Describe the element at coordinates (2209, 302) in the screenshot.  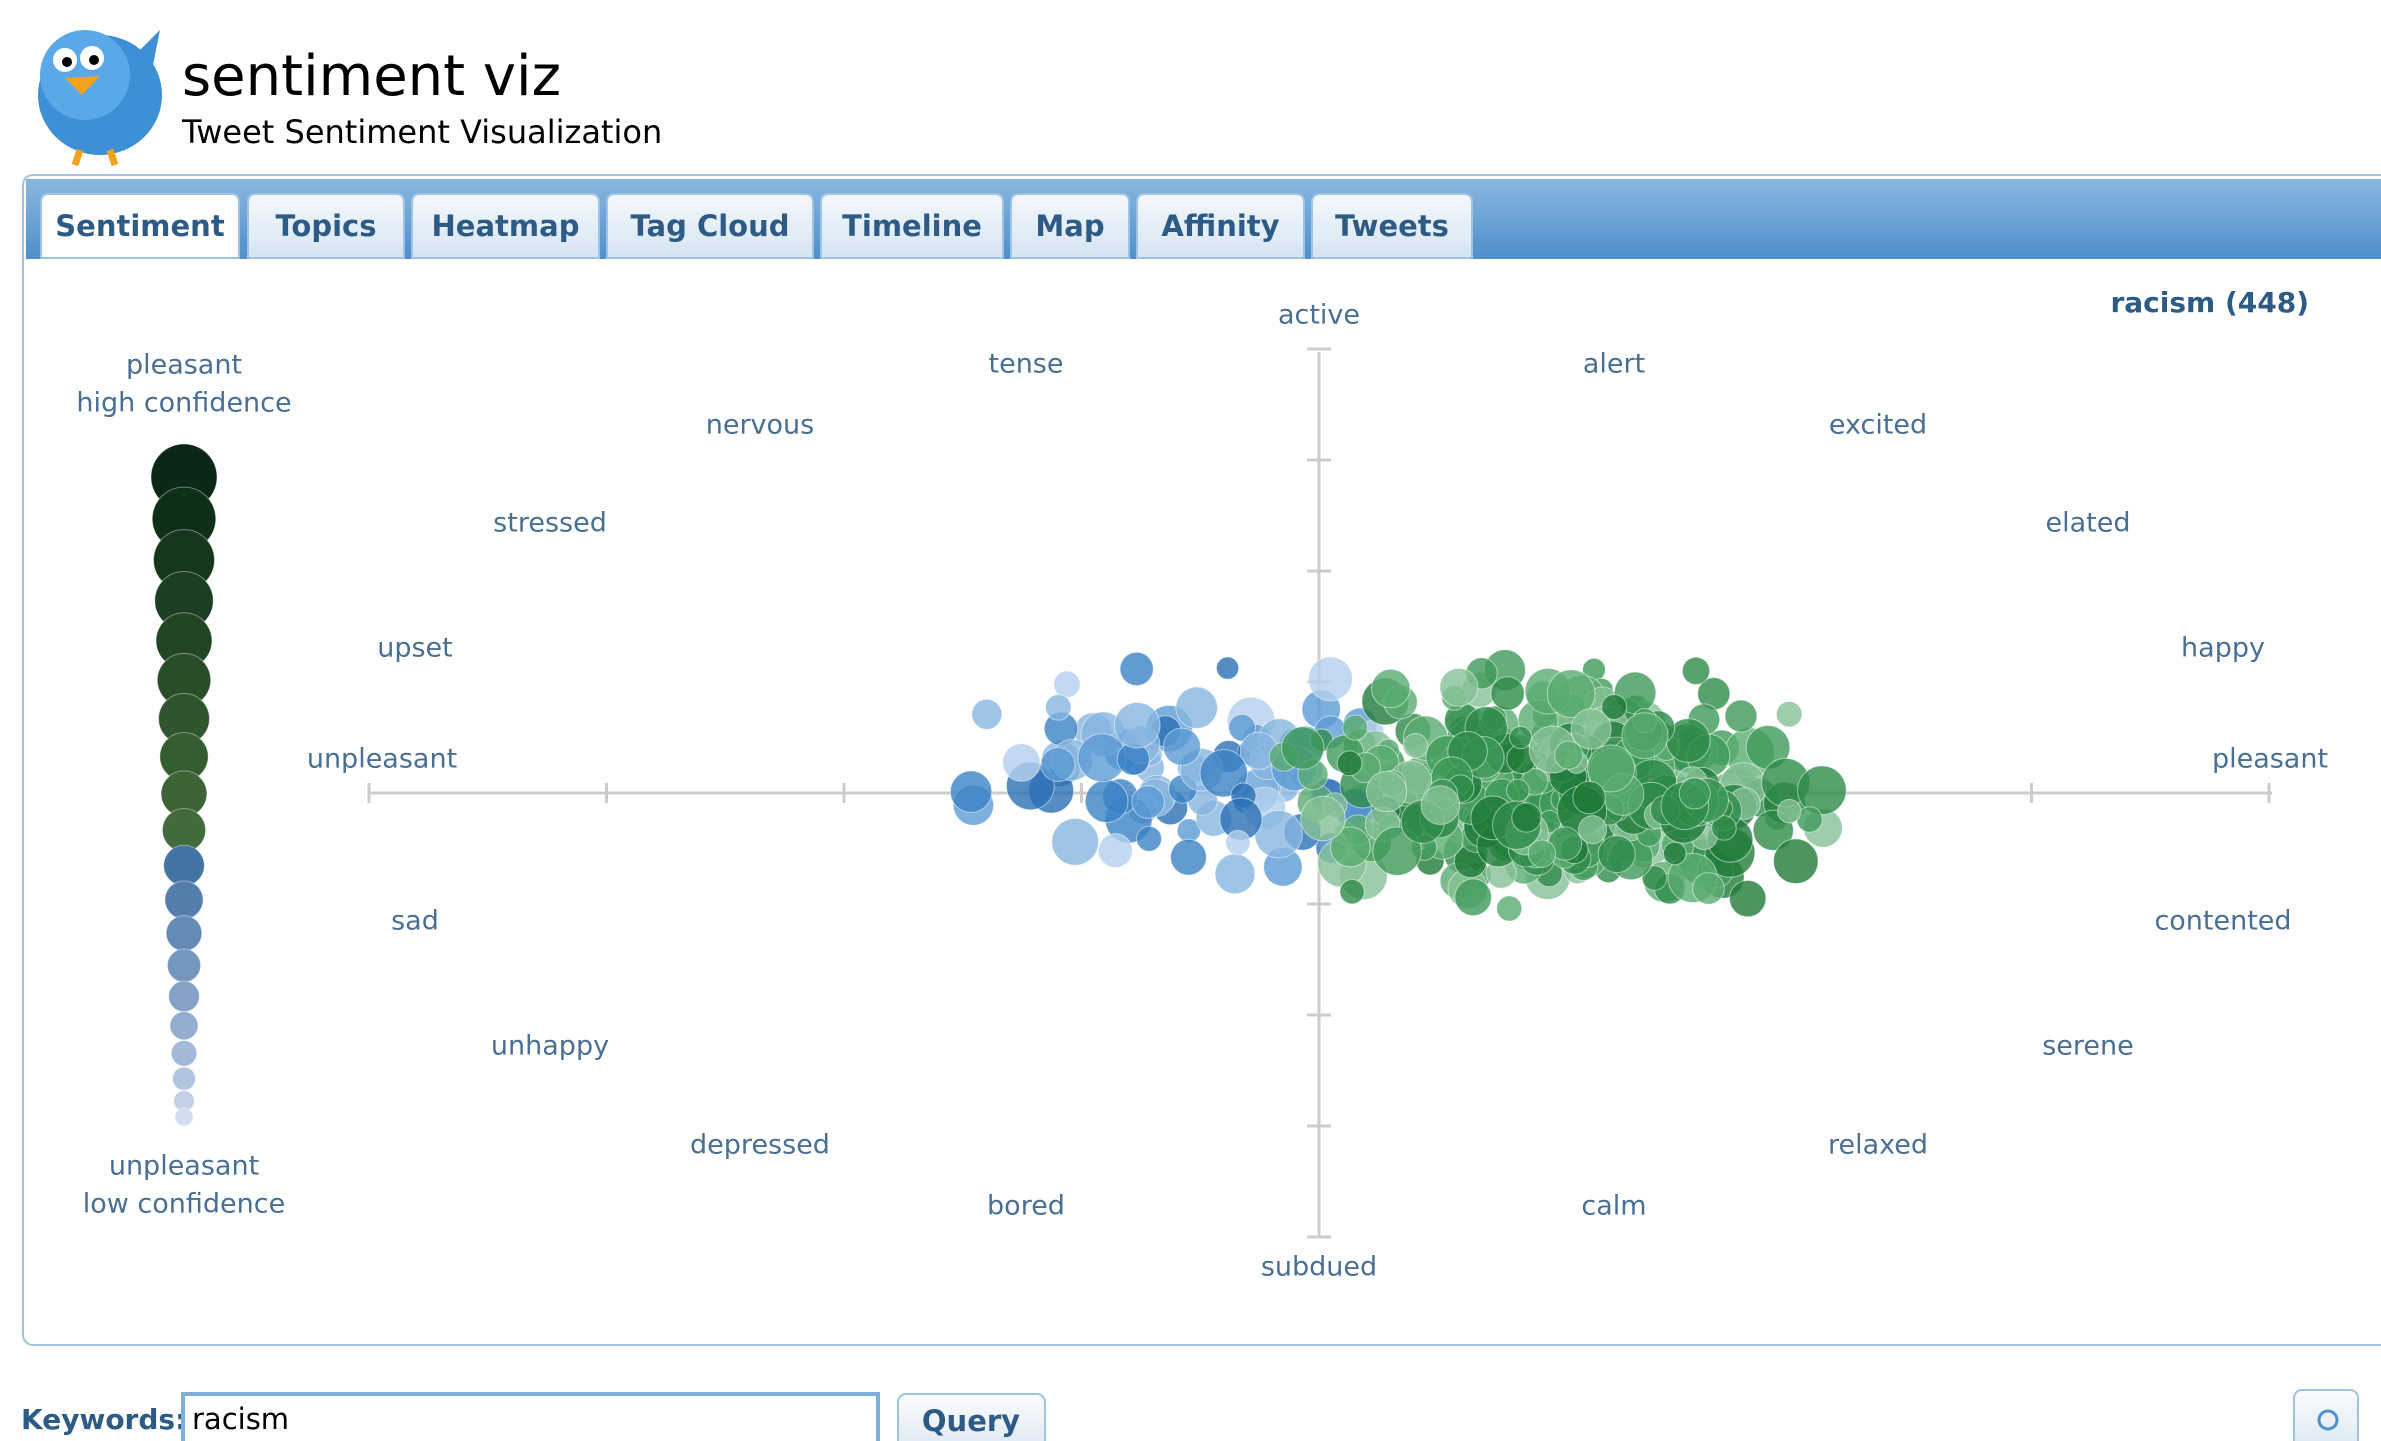
I see `result-label: racism (448)` at that location.